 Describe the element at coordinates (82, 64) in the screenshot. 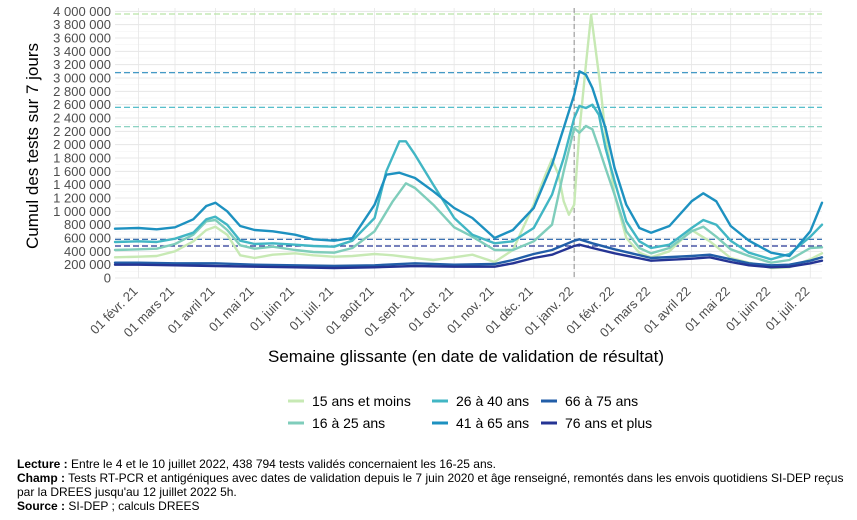

I see `y-tick-label: 3 200 000` at that location.